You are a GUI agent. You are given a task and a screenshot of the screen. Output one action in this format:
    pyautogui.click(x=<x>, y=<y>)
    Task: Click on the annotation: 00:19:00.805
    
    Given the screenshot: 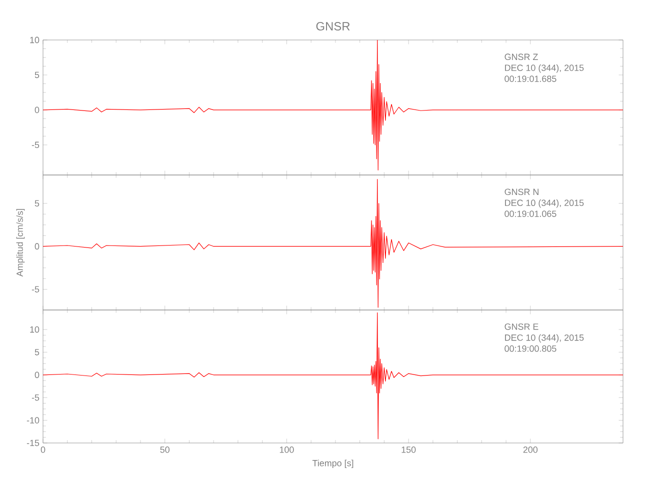 What is the action you would take?
    pyautogui.click(x=530, y=348)
    